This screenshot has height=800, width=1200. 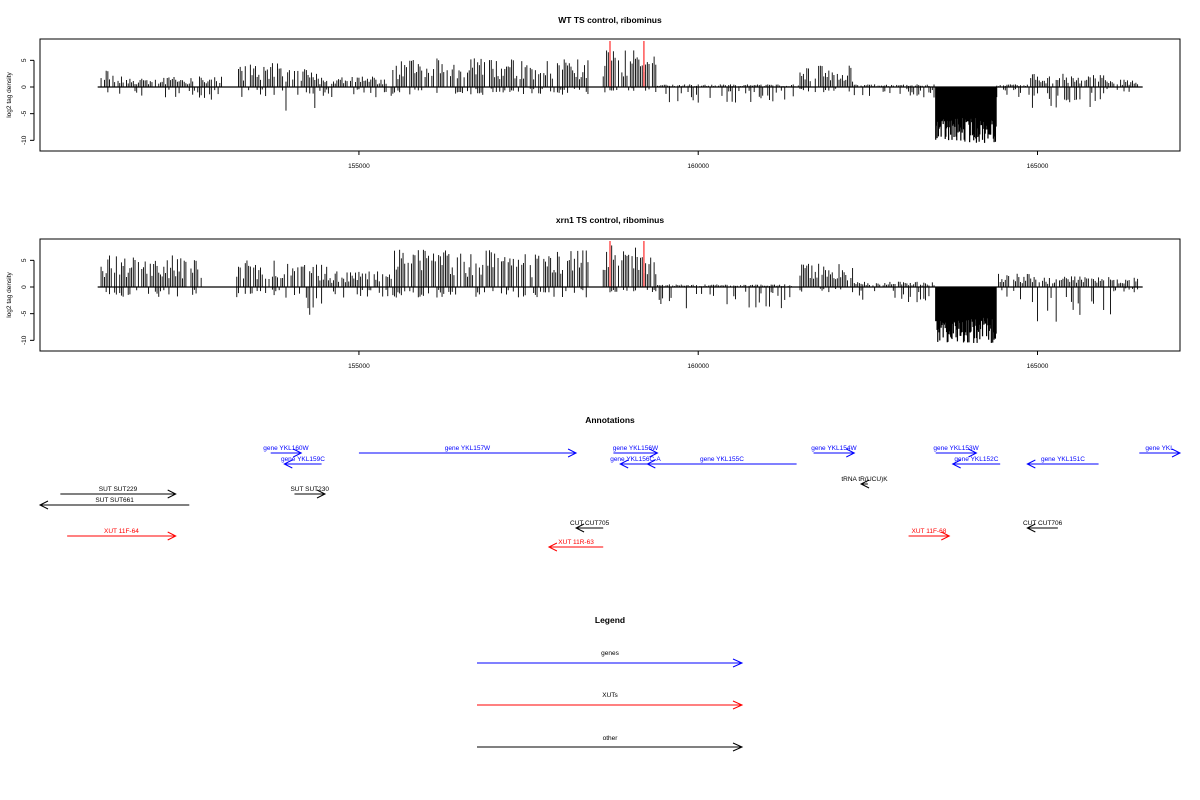 I want to click on feature-label: XUT 11F-64, so click(x=121, y=531).